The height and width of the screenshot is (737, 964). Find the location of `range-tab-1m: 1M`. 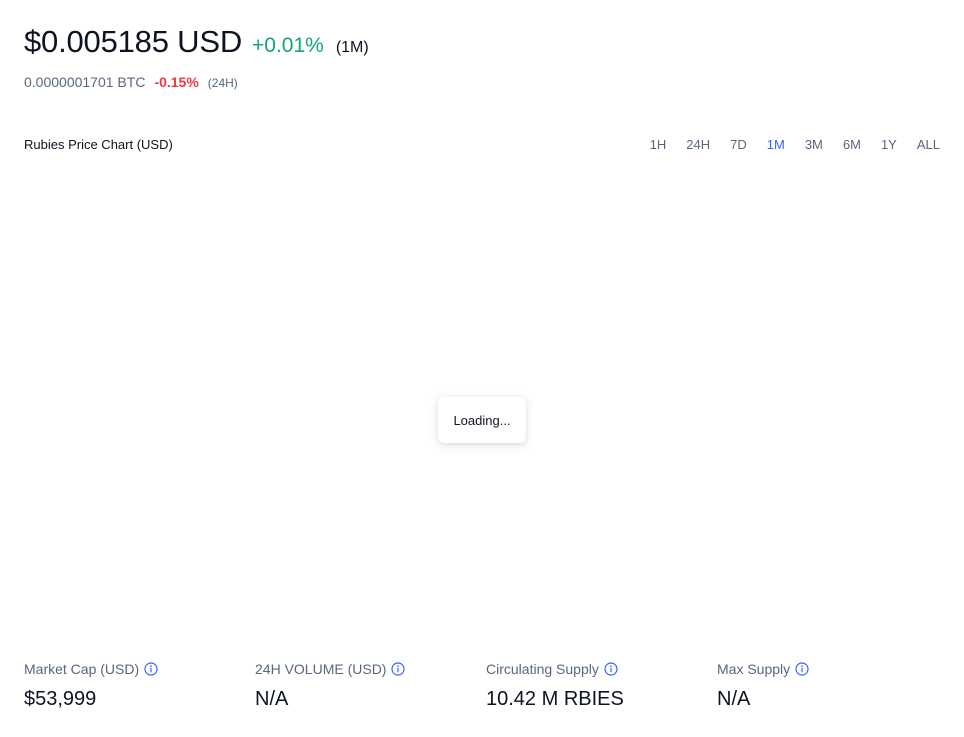

range-tab-1m: 1M is located at coordinates (775, 144).